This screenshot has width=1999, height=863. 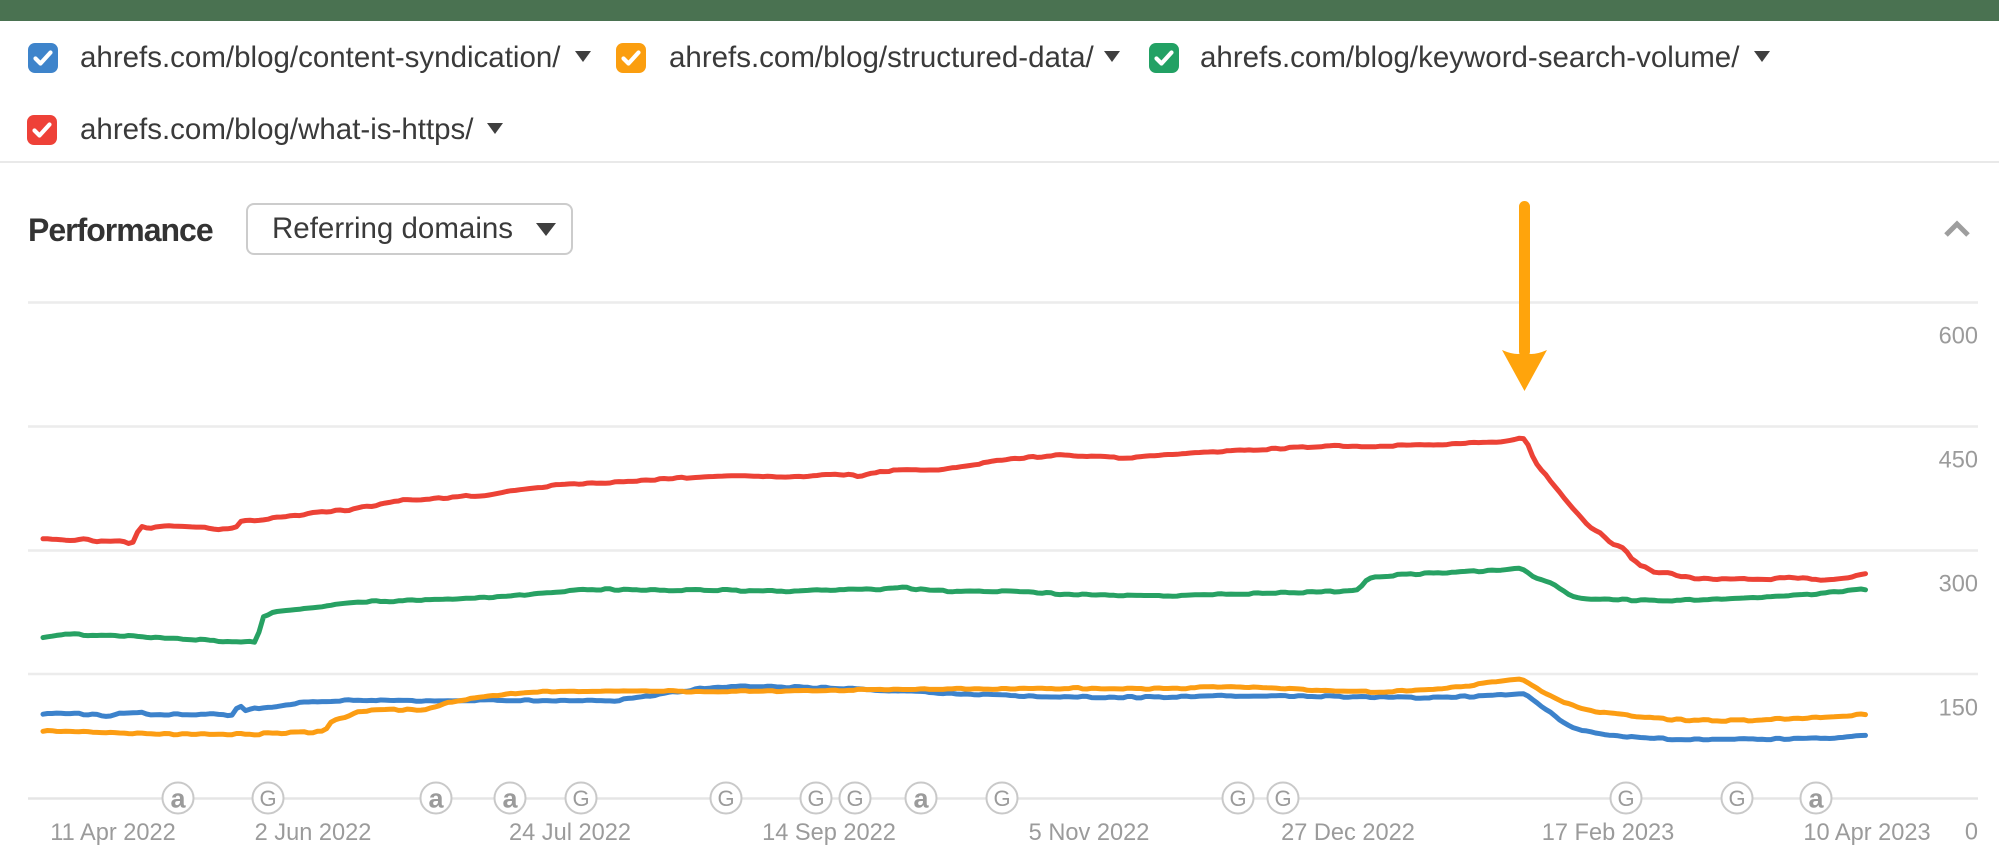 What do you see at coordinates (1958, 461) in the screenshot?
I see `svg-text: 450` at bounding box center [1958, 461].